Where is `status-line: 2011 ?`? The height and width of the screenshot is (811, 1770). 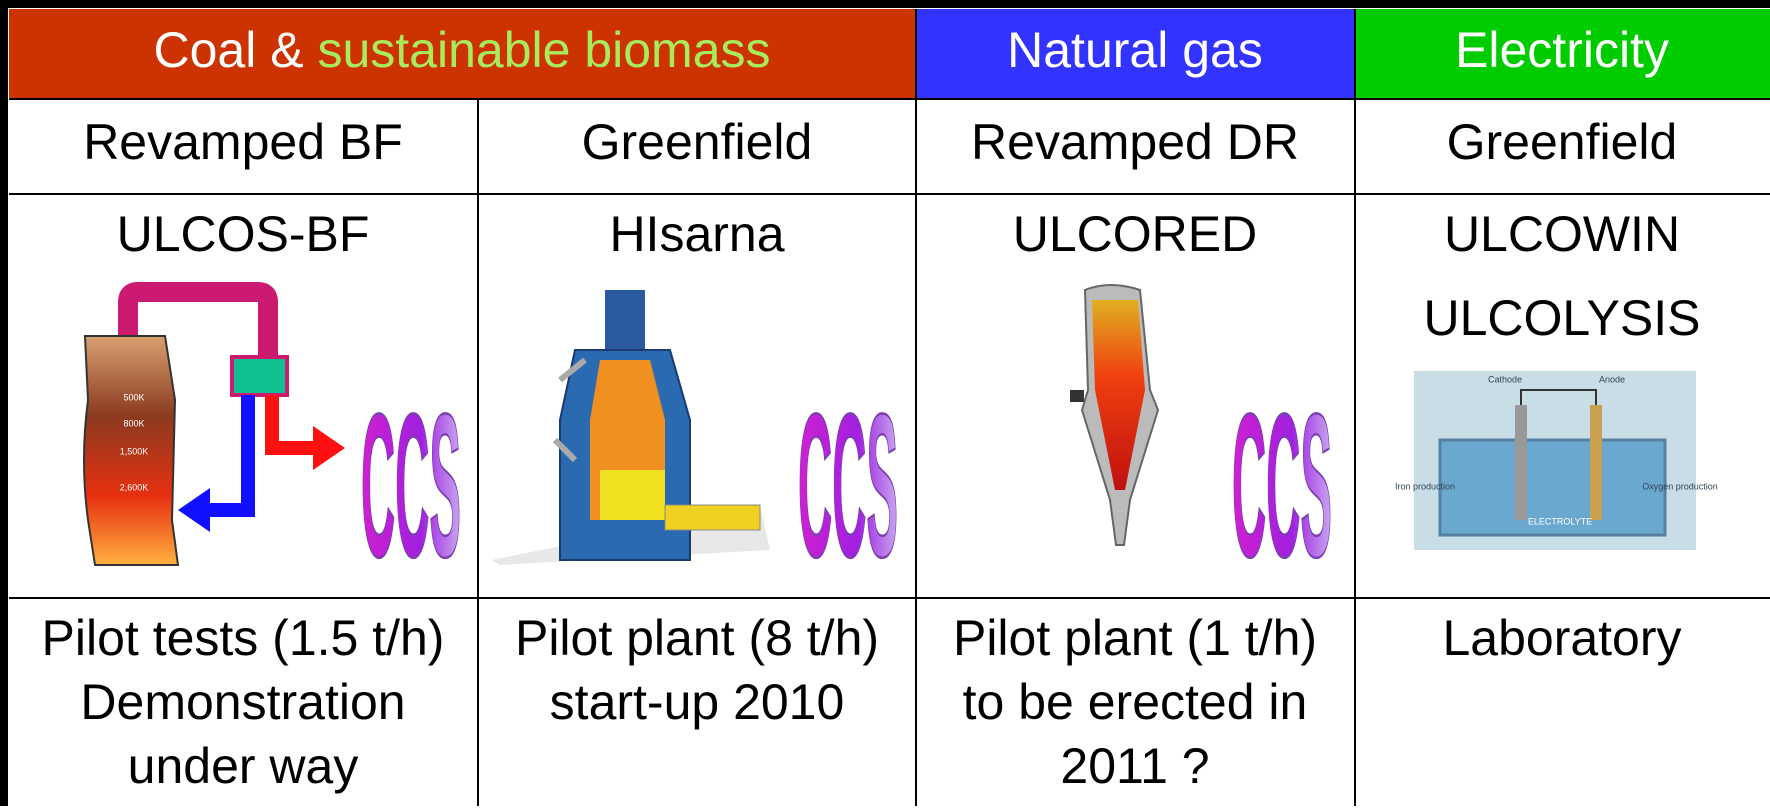 status-line: 2011 ? is located at coordinates (1134, 766).